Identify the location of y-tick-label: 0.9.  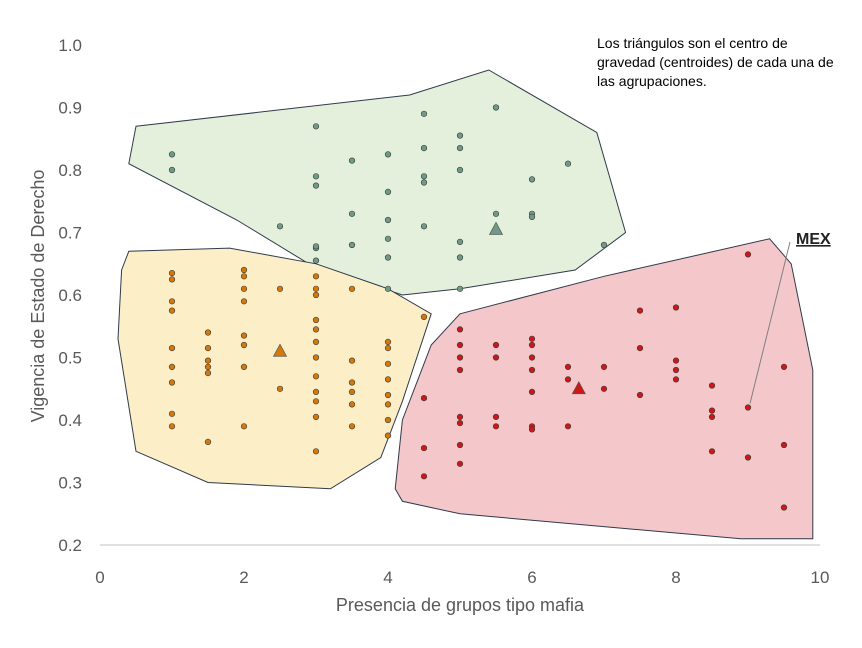
(70, 108).